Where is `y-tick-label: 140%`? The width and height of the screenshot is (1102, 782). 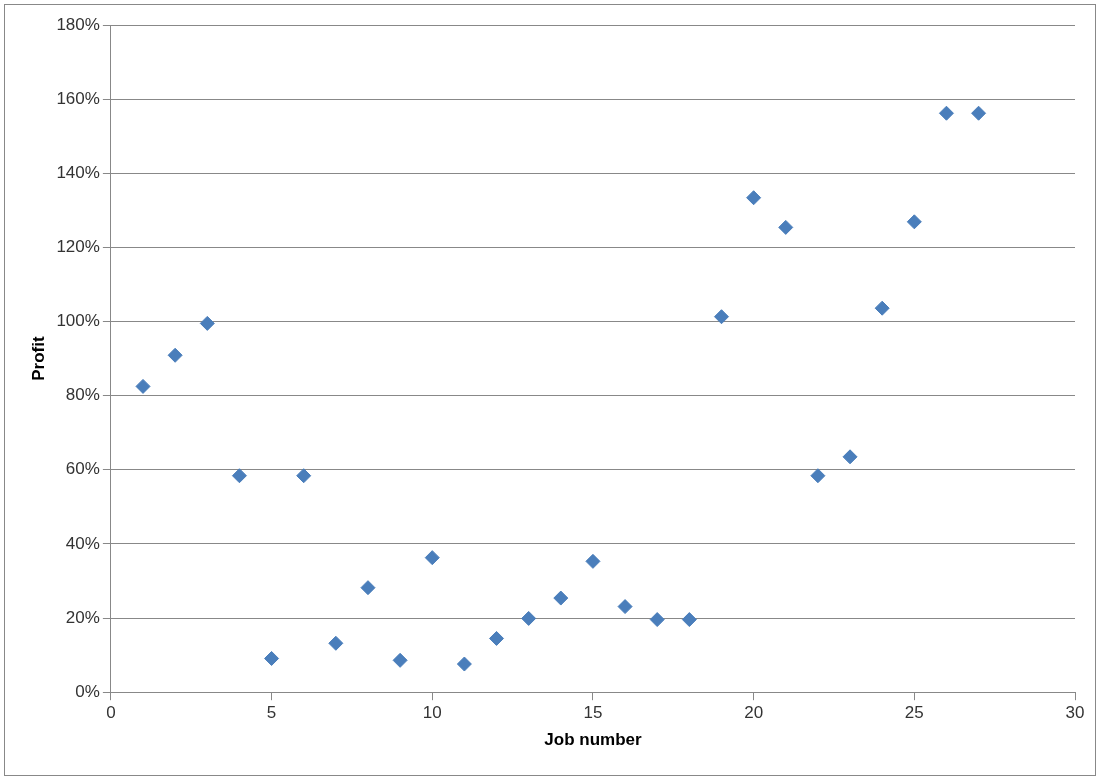 y-tick-label: 140% is located at coordinates (78, 172).